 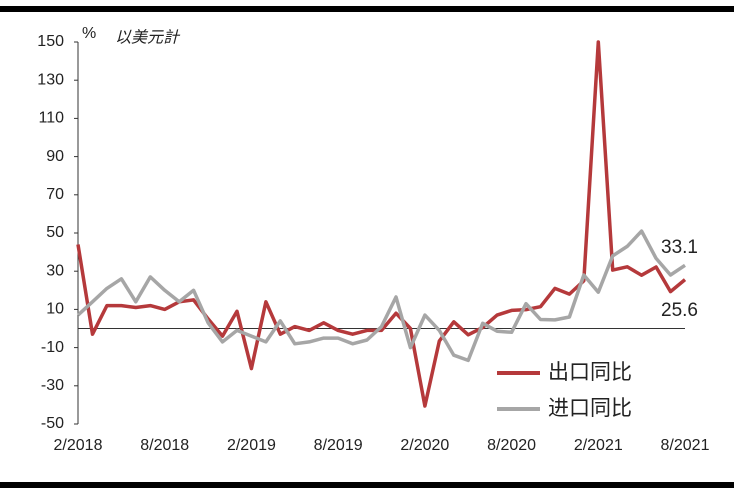 What do you see at coordinates (367, 485) in the screenshot?
I see `bottom-bar` at bounding box center [367, 485].